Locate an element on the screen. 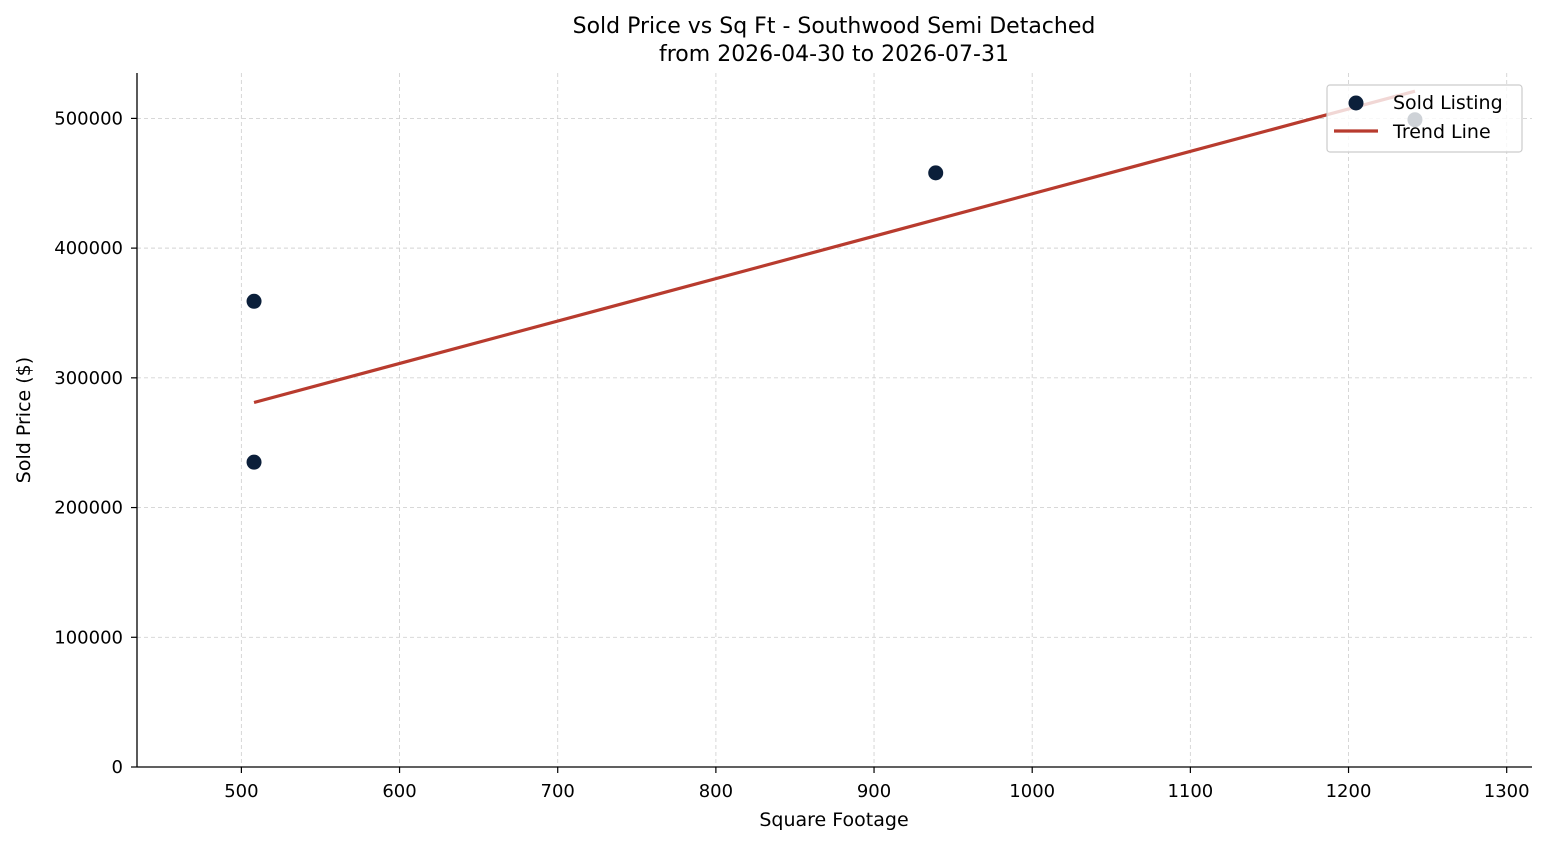 Image resolution: width=1549 pixels, height=845 pixels. y-tick-label: 200000 is located at coordinates (88, 508).